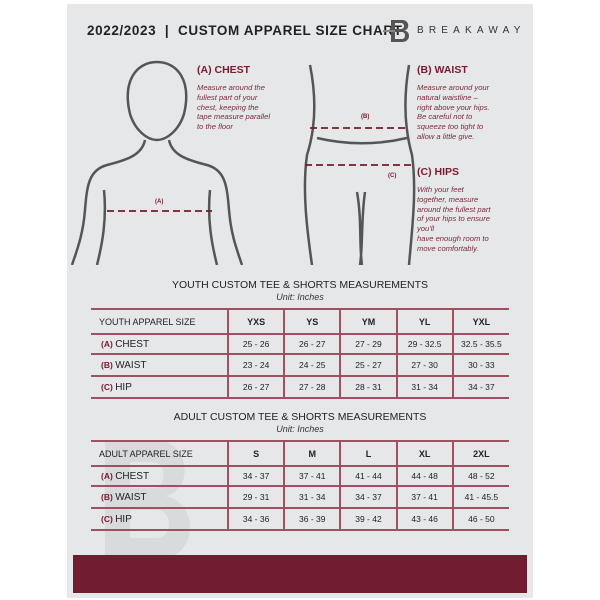  What do you see at coordinates (255, 364) in the screenshot?
I see `table-cell: 23 - 24` at bounding box center [255, 364].